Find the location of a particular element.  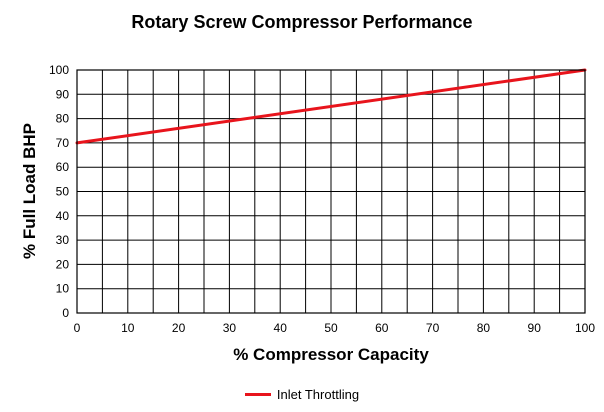

y-tick-label: 50 is located at coordinates (63, 192).